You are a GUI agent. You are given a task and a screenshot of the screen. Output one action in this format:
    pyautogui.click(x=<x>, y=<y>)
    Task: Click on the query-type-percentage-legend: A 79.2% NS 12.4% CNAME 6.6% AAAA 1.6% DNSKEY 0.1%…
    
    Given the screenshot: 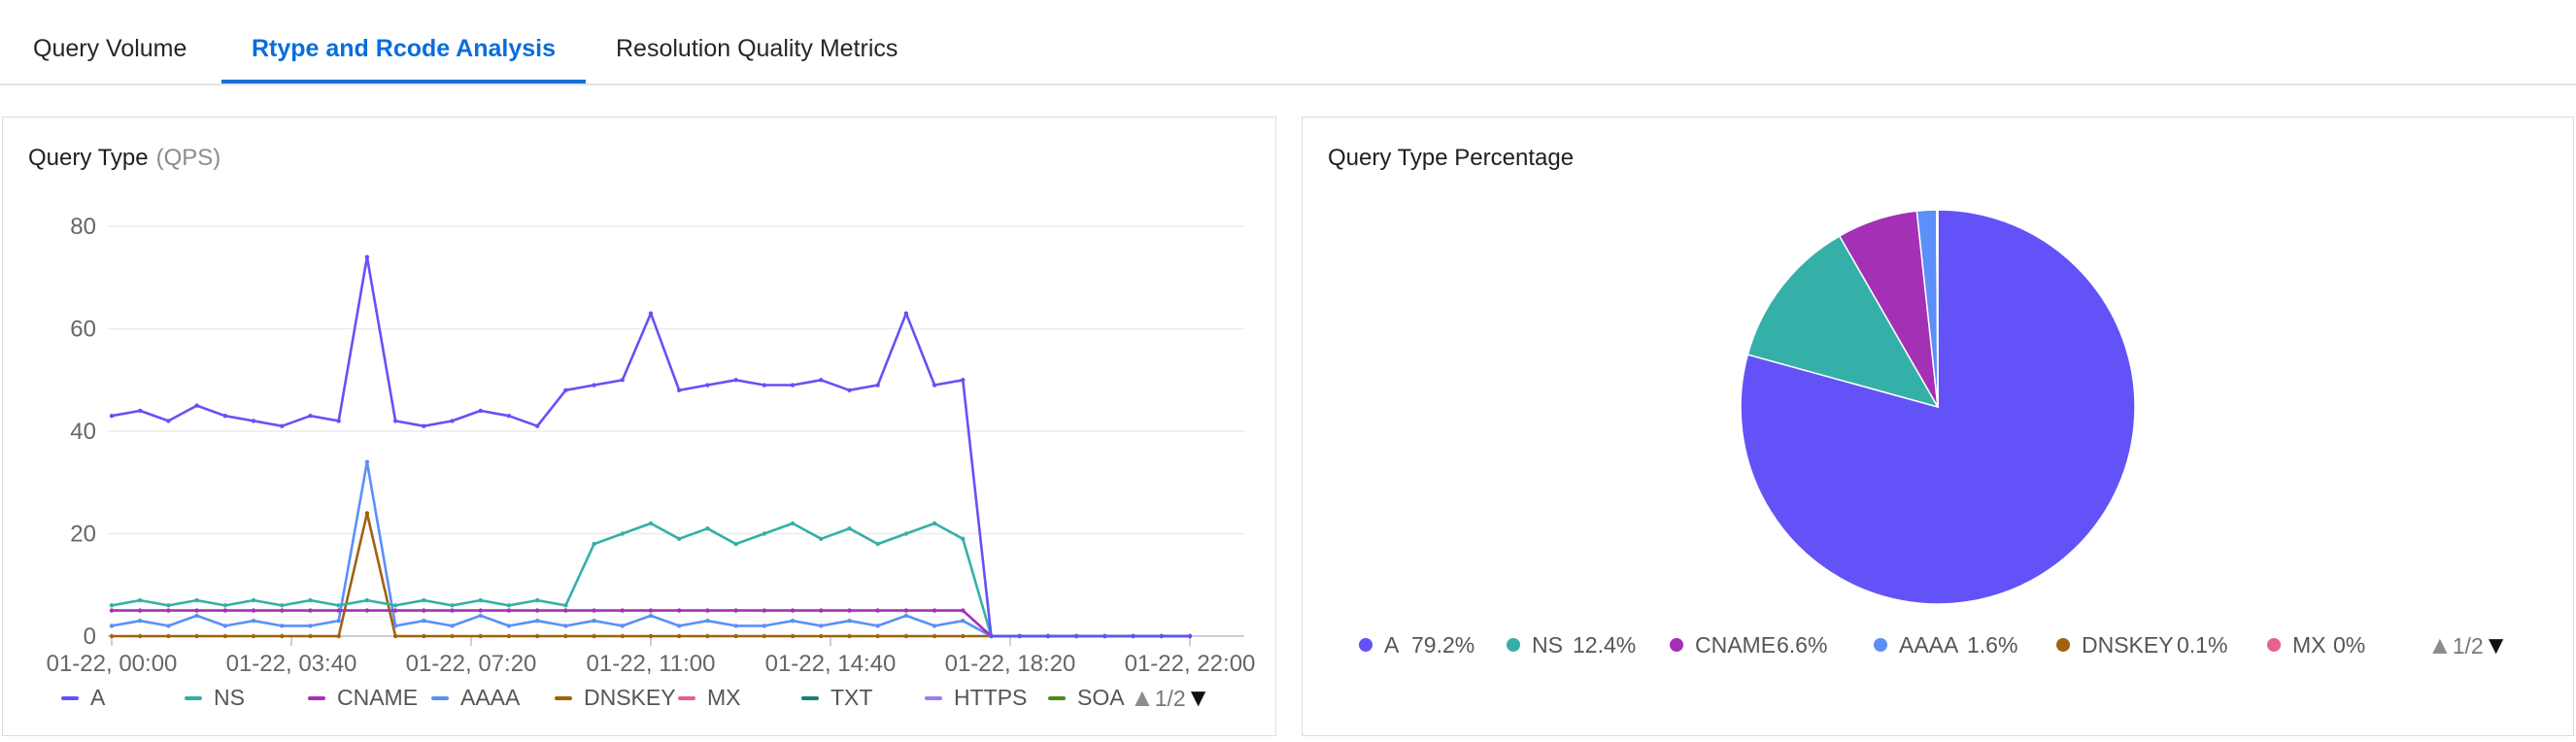 What is the action you would take?
    pyautogui.click(x=1893, y=644)
    